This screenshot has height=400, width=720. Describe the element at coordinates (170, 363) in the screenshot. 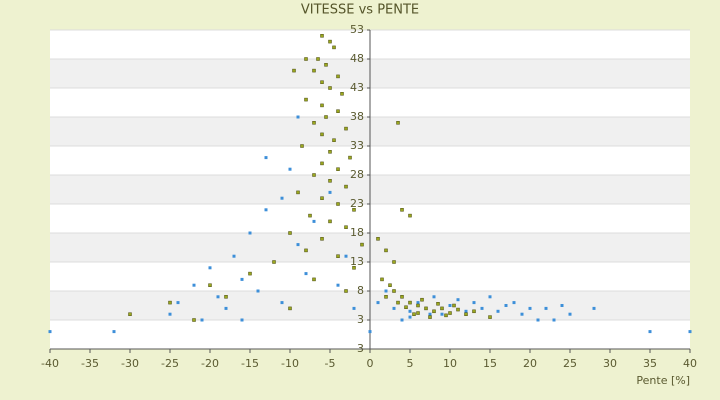

I see `x-tick-label: -25` at that location.